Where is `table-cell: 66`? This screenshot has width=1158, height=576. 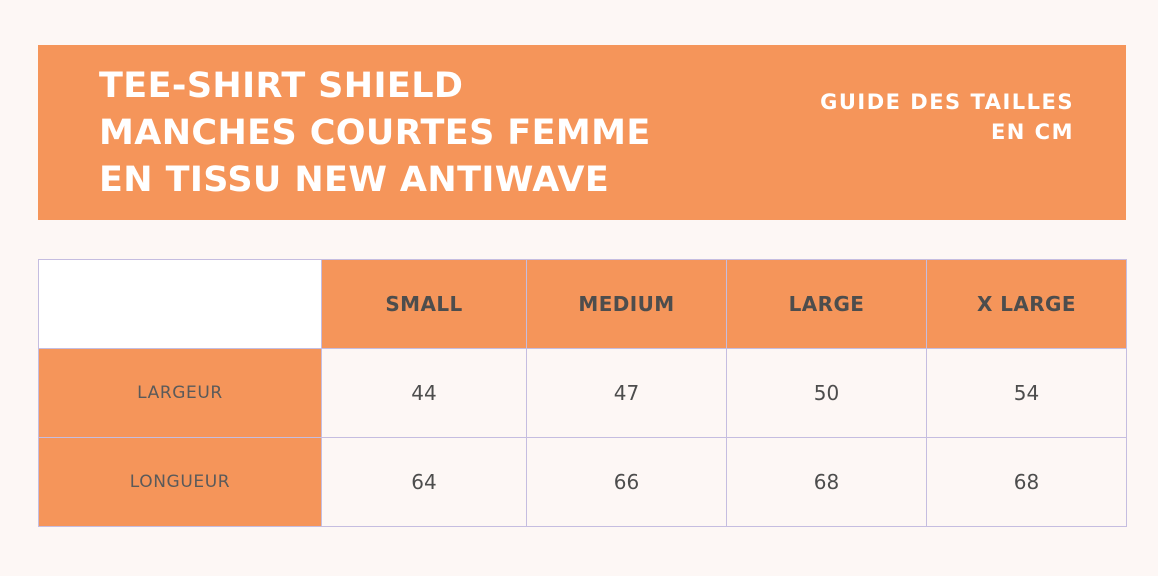
table-cell: 66 is located at coordinates (626, 482).